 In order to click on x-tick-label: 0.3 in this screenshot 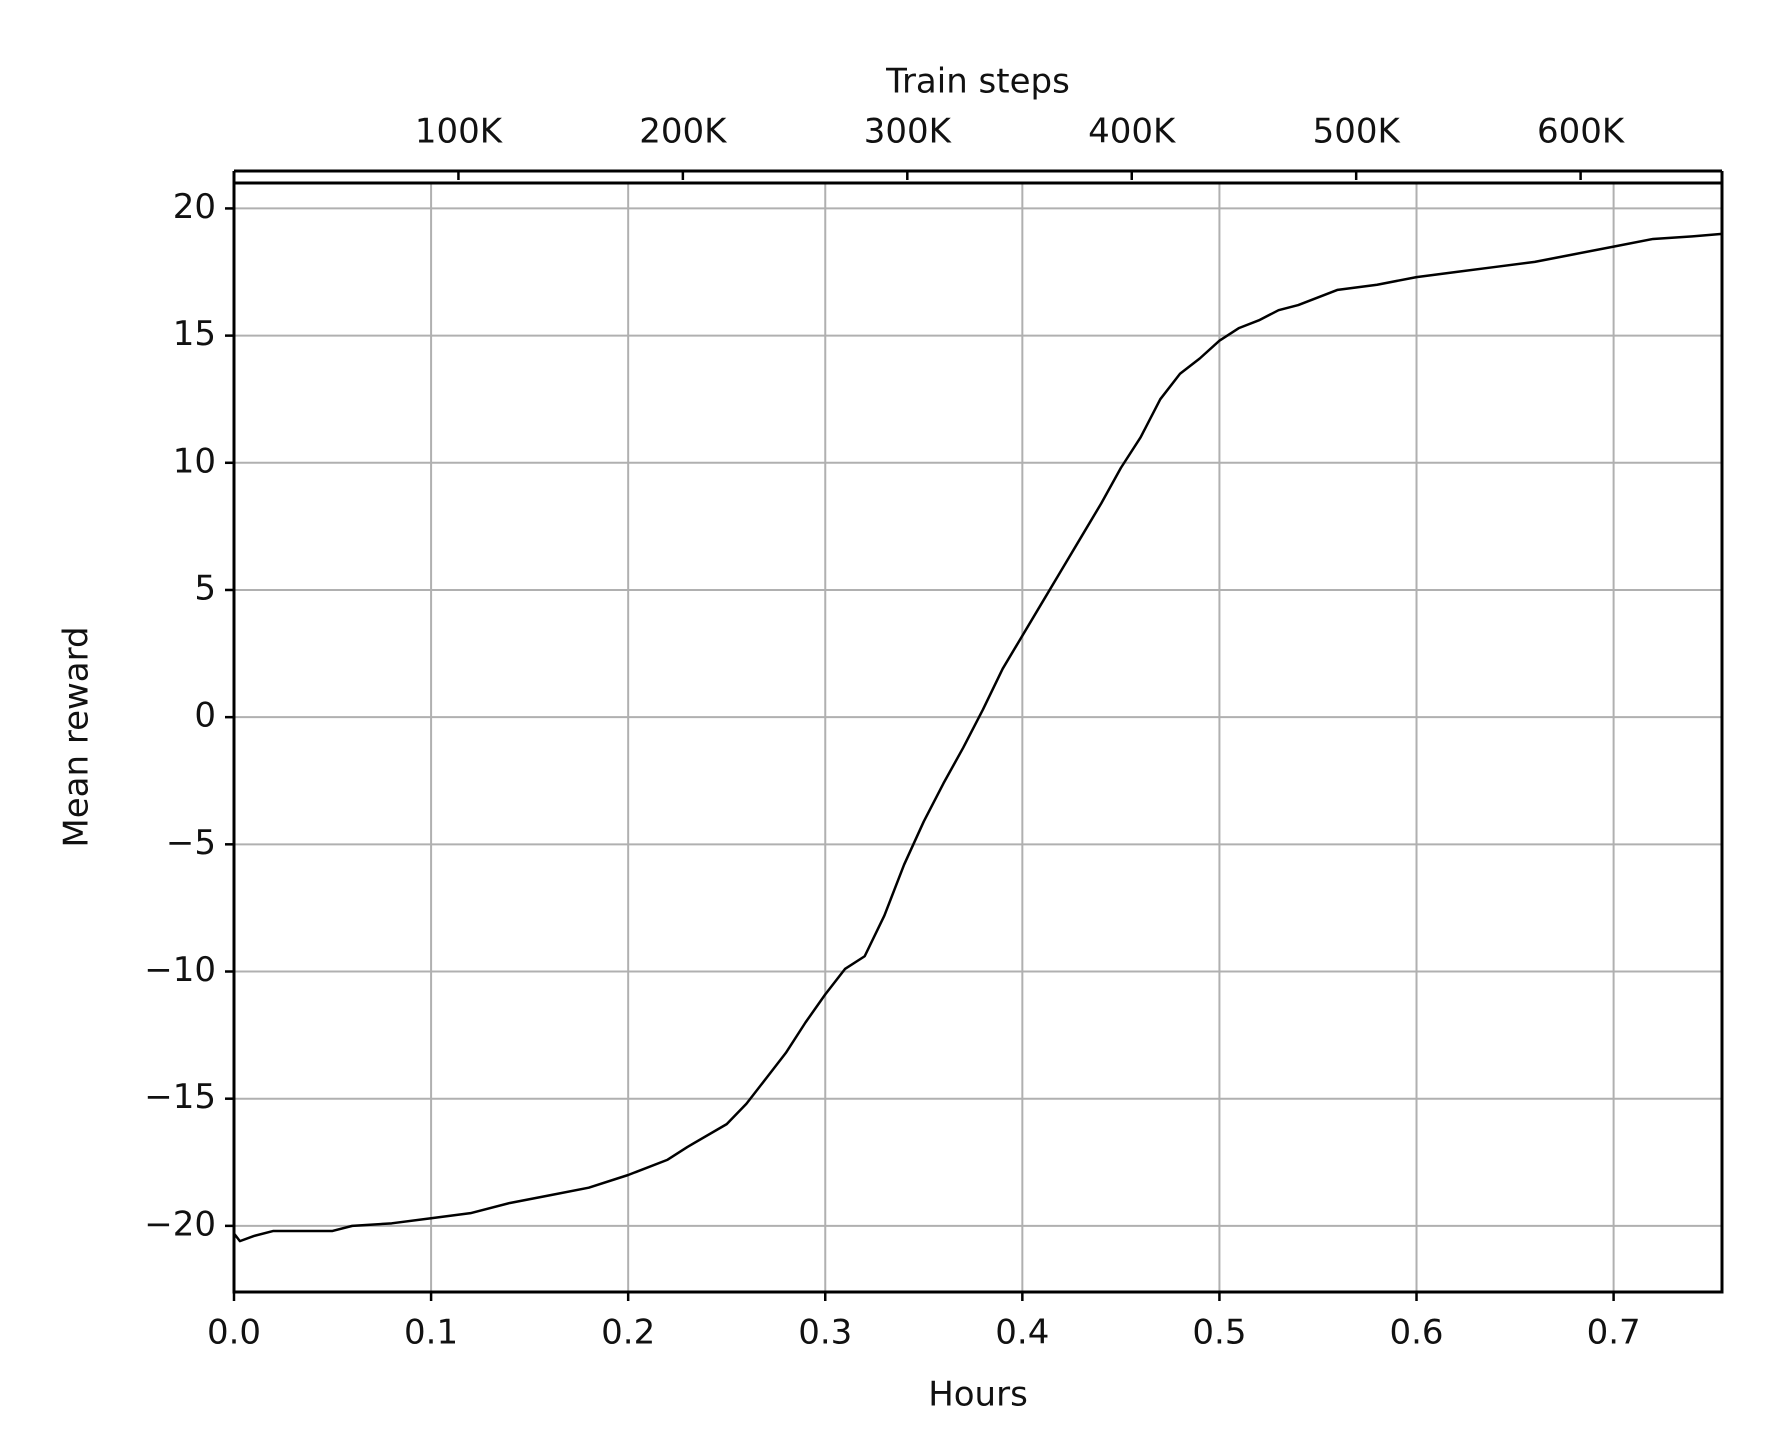, I will do `click(825, 1333)`.